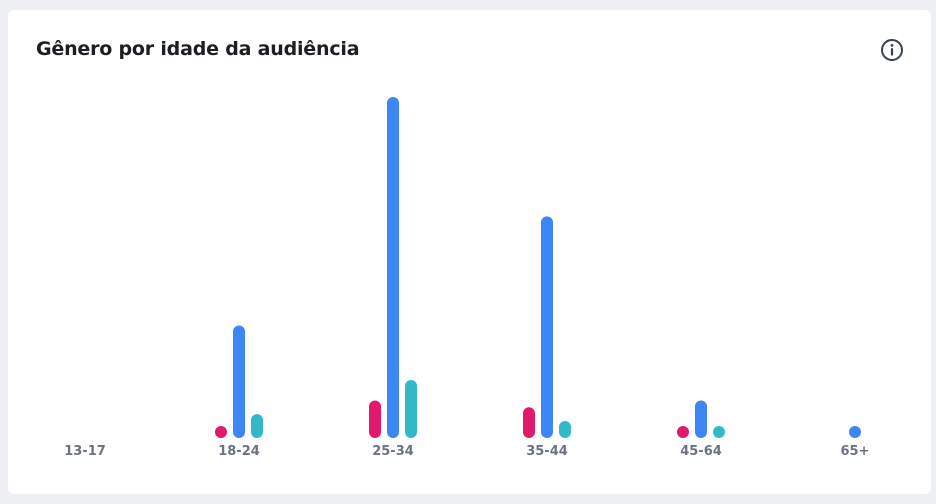 The image size is (936, 504). Describe the element at coordinates (85, 451) in the screenshot. I see `x-tick-label: 13-17` at that location.